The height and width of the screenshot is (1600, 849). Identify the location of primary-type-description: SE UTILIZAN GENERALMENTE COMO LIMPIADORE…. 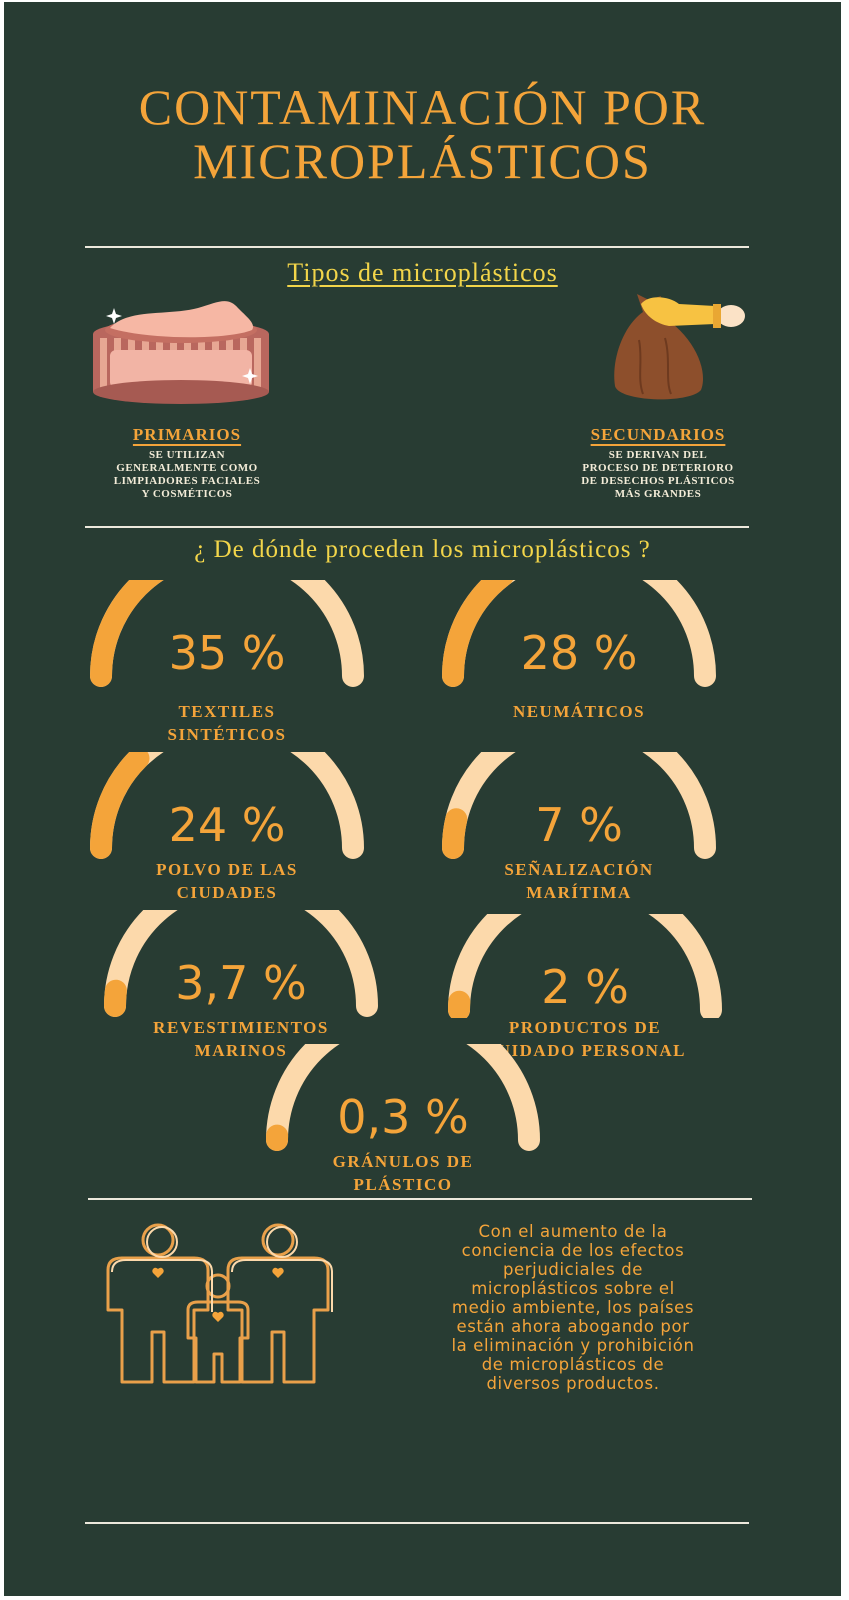
(187, 475).